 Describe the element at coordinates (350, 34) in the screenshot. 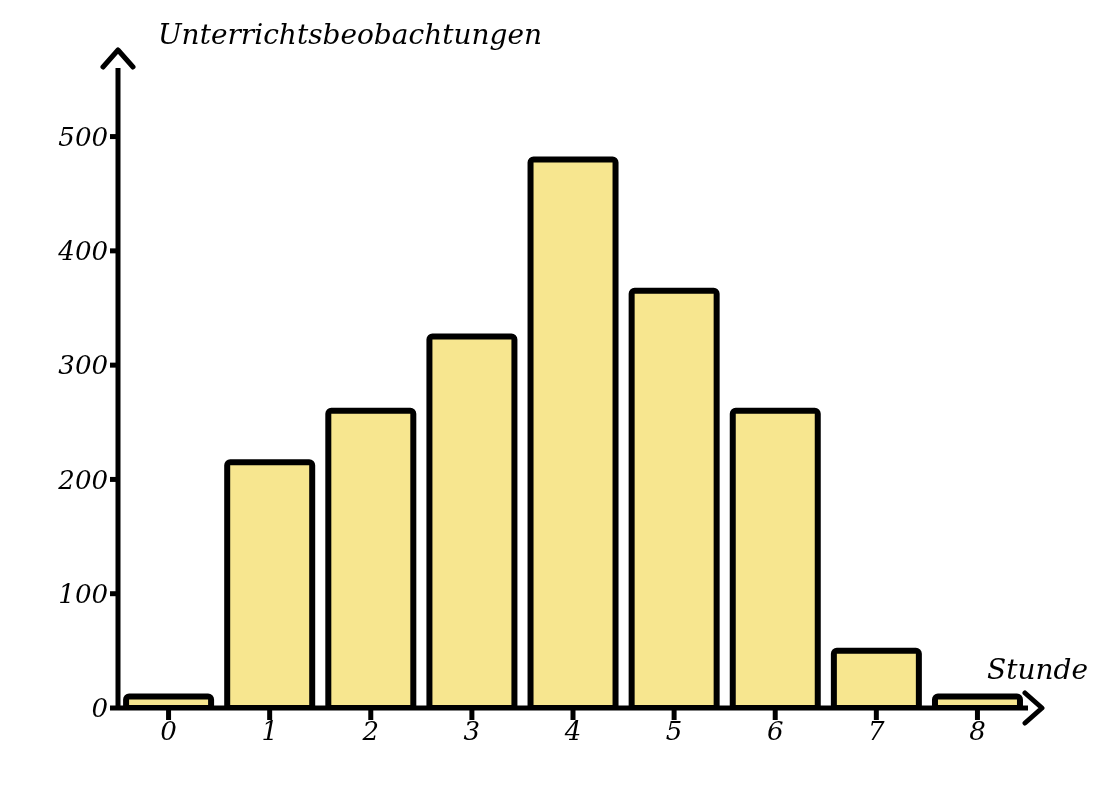

I see `y-axis-title: Unterrichtsbeobachtungen` at that location.